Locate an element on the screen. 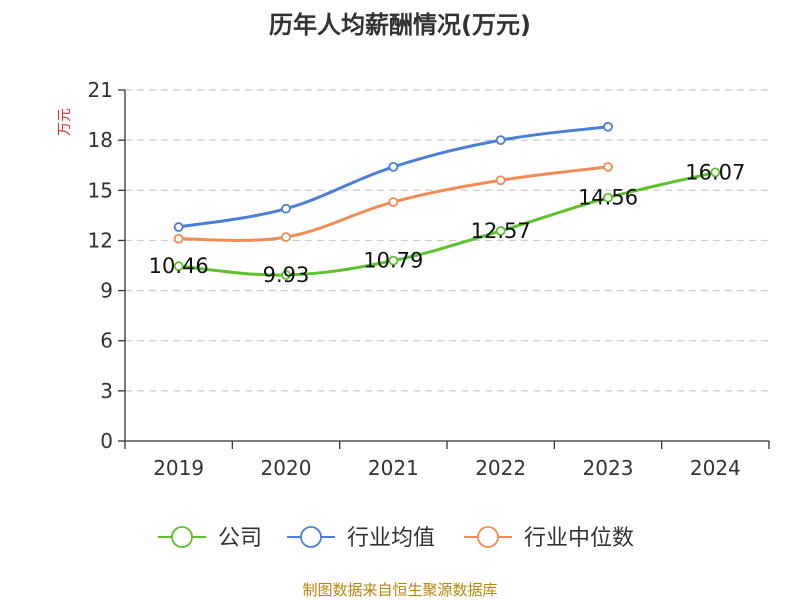 The image size is (800, 600). y-tick-label: 0 is located at coordinates (106, 441).